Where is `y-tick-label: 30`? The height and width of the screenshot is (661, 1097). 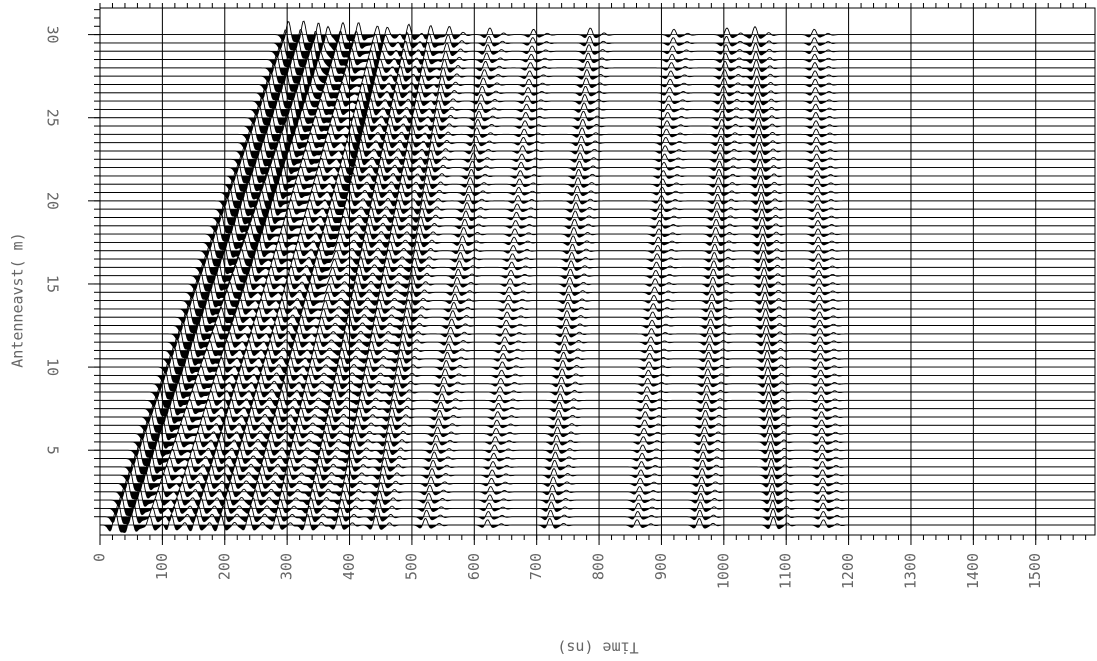 y-tick-label: 30 is located at coordinates (53, 35).